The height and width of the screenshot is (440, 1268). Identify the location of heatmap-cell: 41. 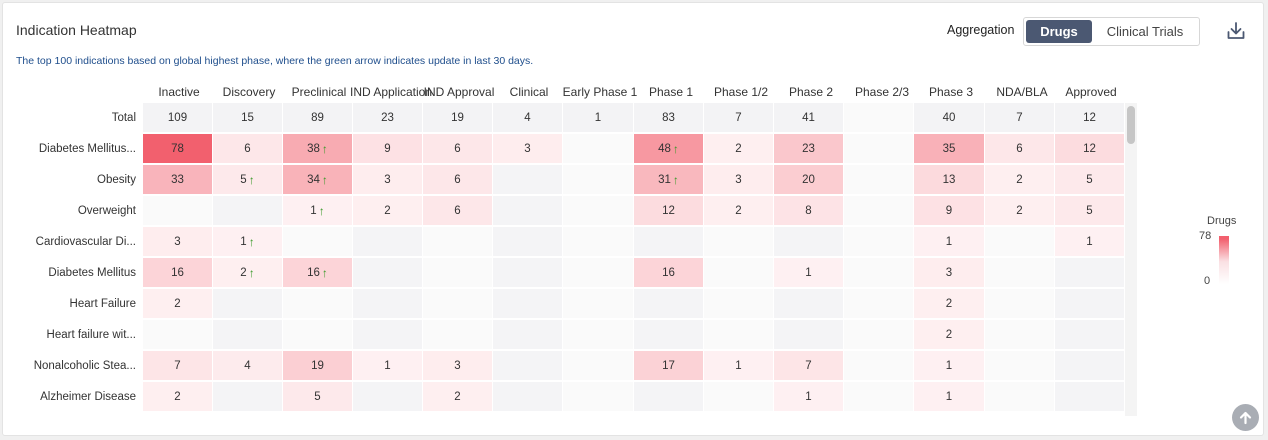
(808, 117).